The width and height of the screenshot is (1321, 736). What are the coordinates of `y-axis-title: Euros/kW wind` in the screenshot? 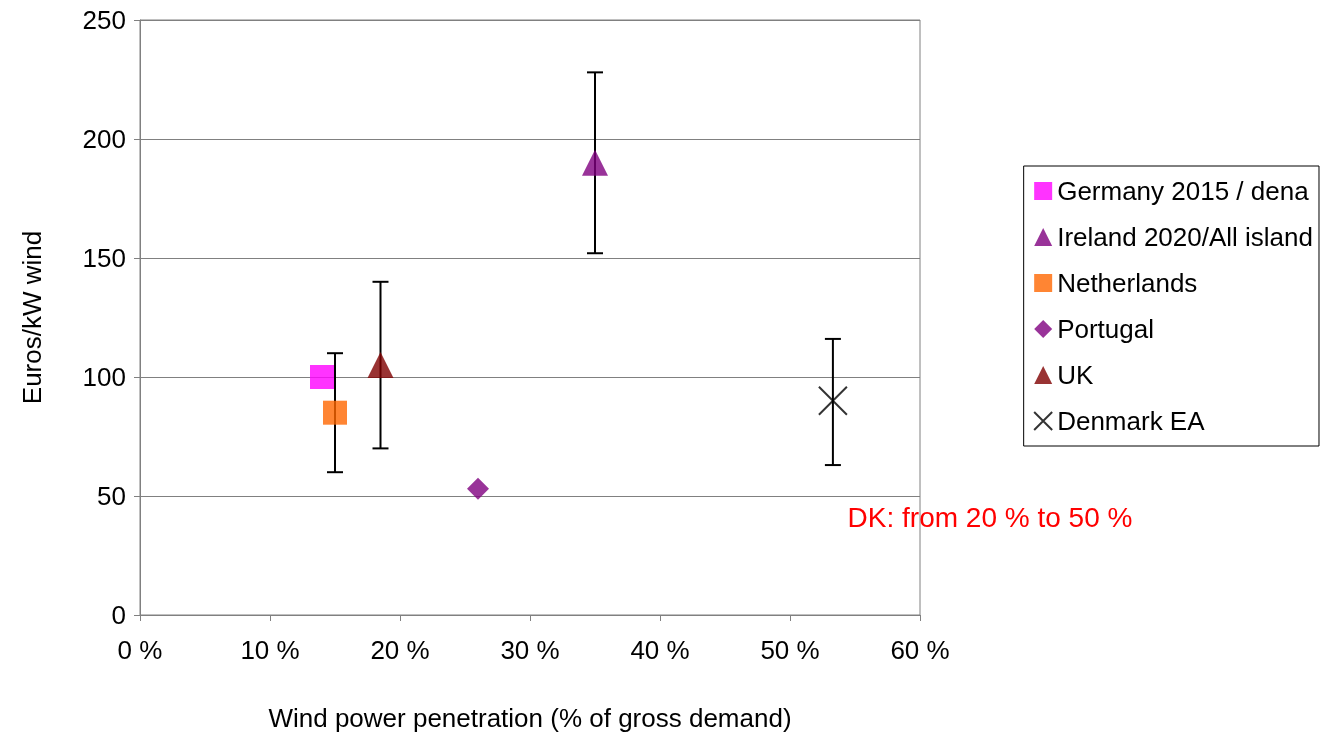 It's located at (32, 317).